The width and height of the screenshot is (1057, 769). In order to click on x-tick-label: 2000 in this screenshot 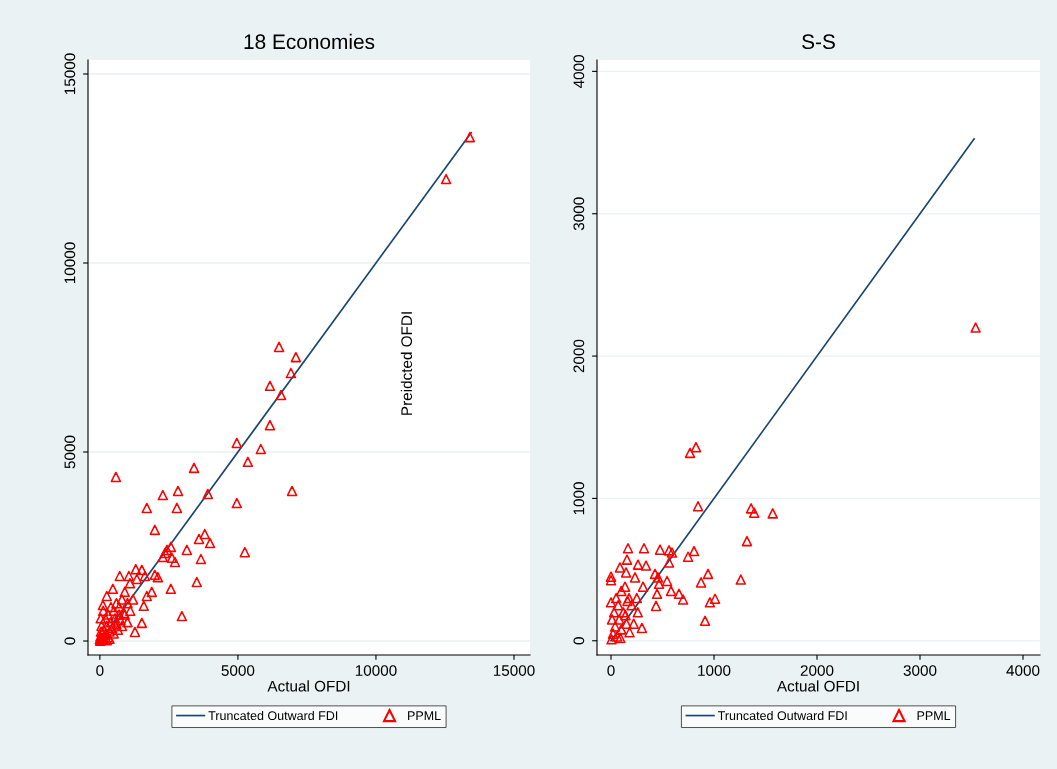, I will do `click(817, 670)`.